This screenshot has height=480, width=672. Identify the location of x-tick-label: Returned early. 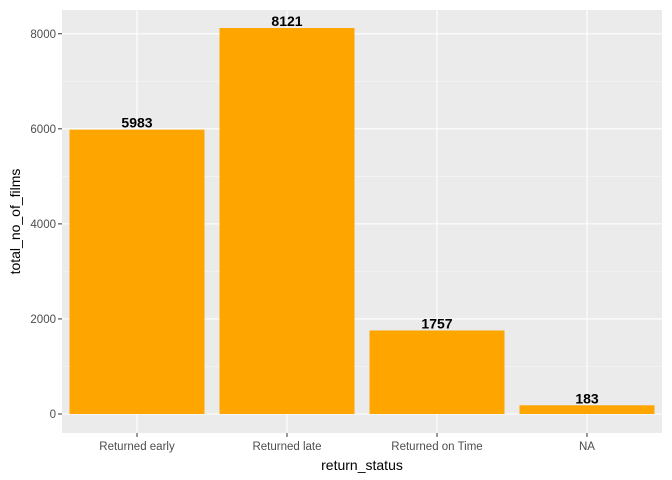
(137, 447).